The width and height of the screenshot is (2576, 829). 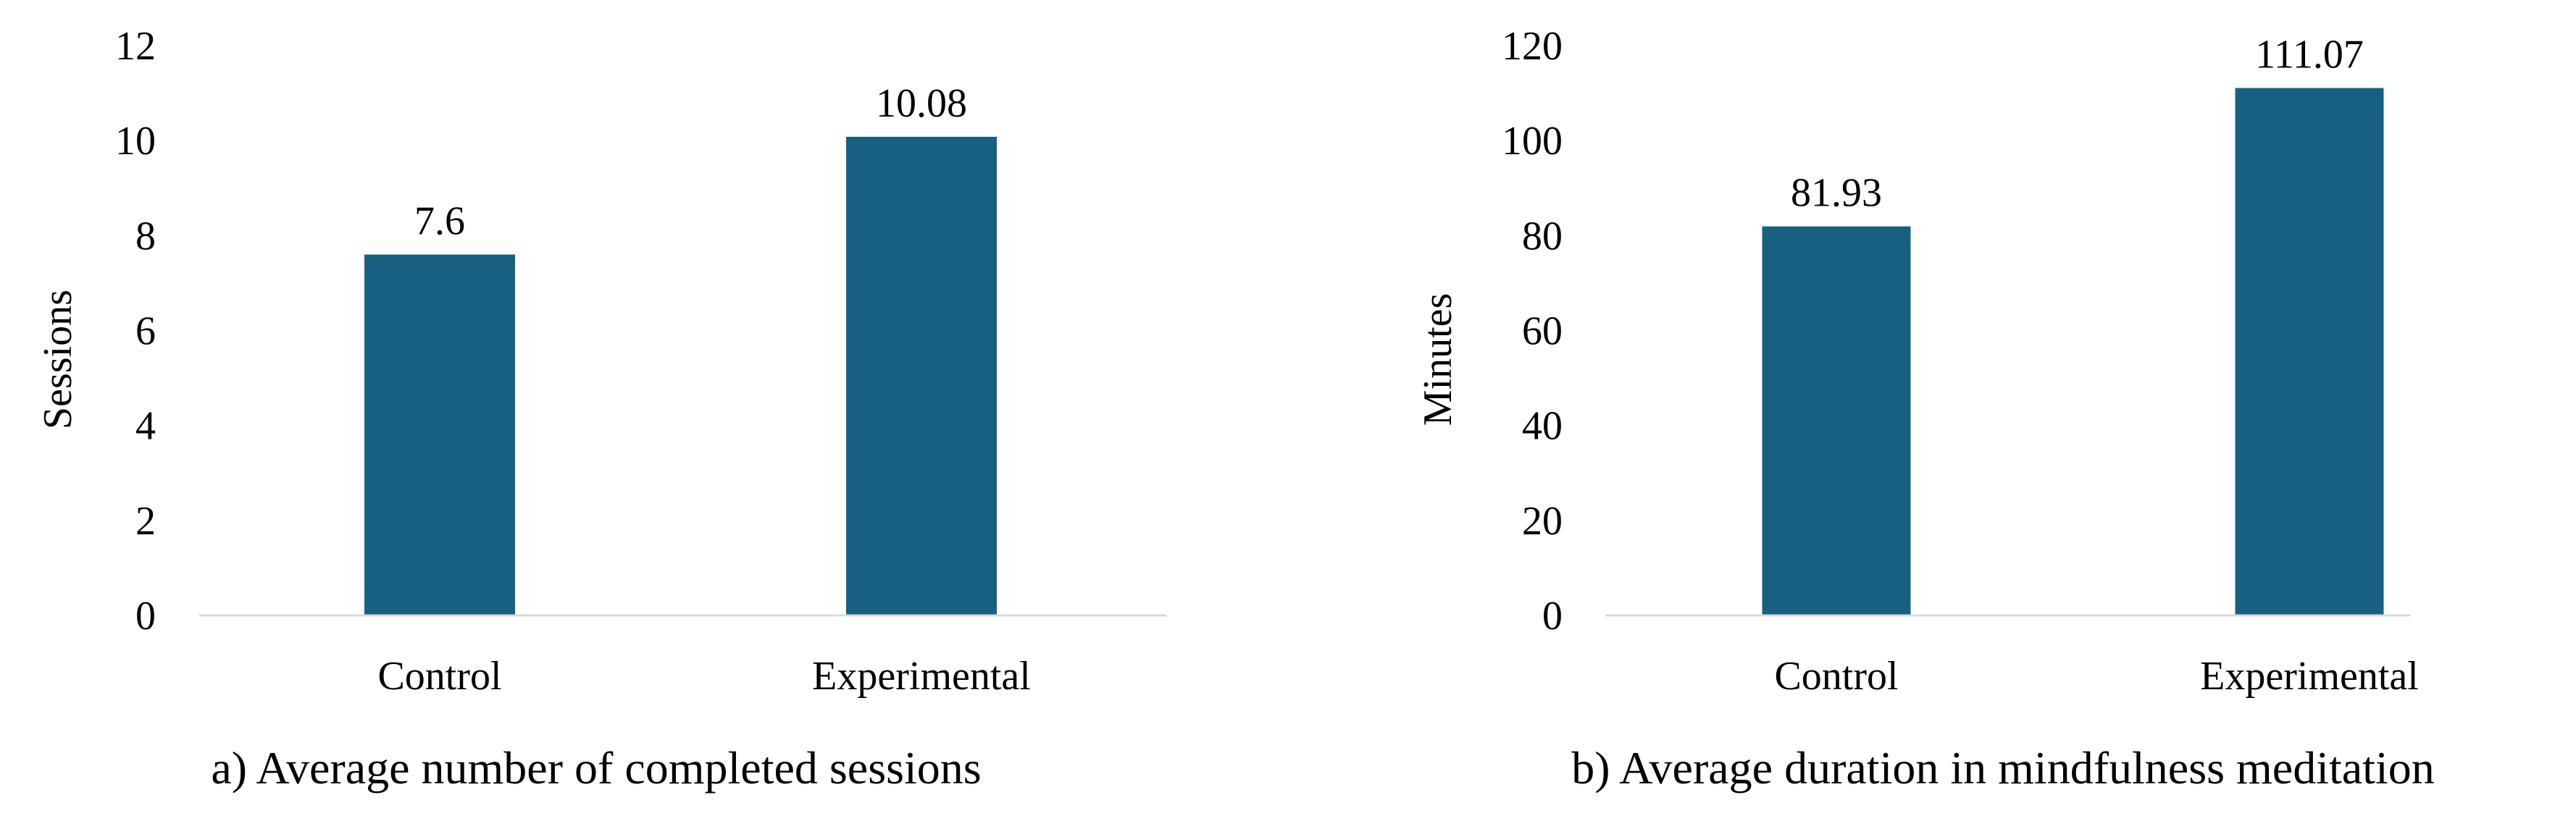 What do you see at coordinates (2309, 55) in the screenshot?
I see `data-label: 111.07` at bounding box center [2309, 55].